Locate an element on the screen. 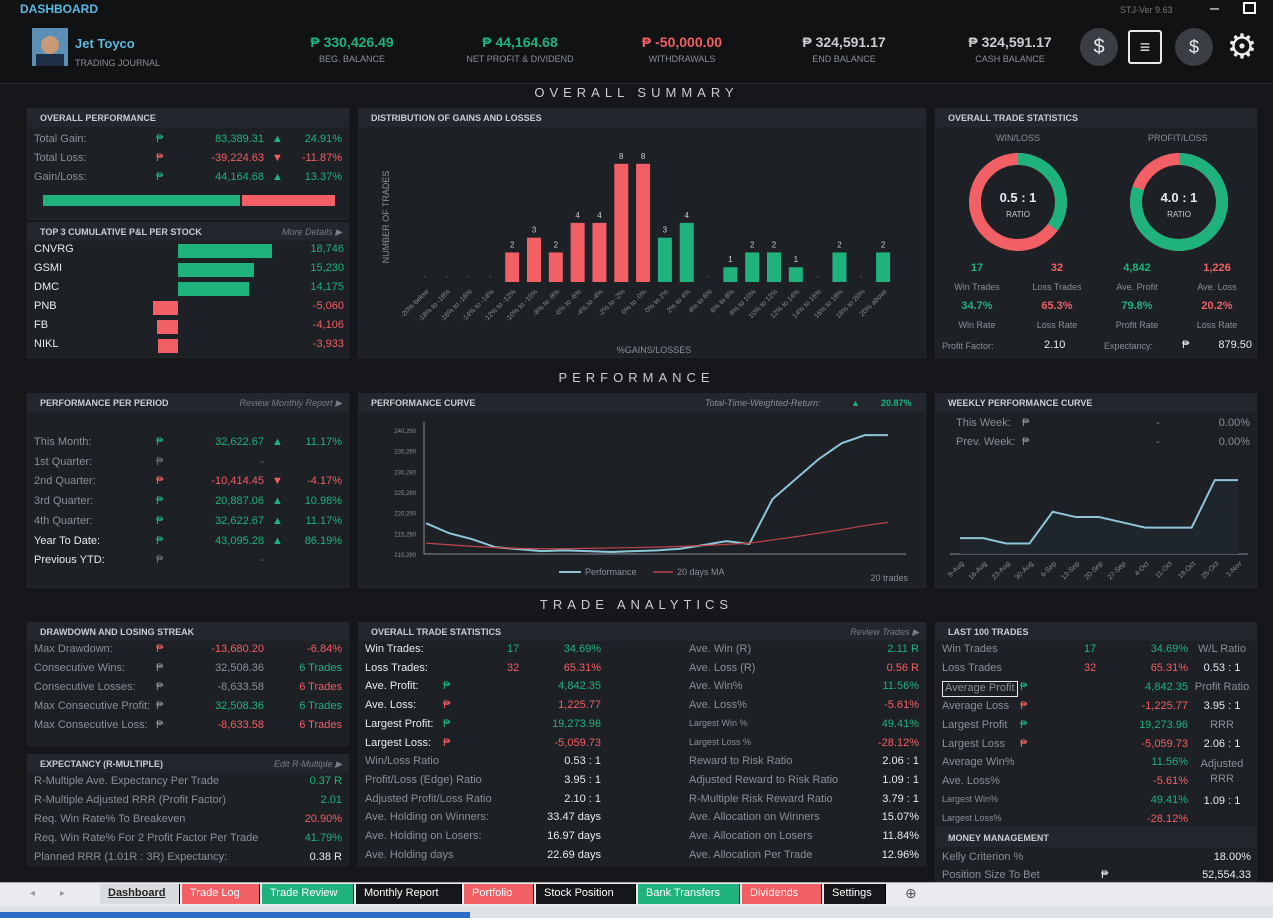 The image size is (1273, 918). monthly-report-link: Review Monthly Report ▶ is located at coordinates (290, 403).